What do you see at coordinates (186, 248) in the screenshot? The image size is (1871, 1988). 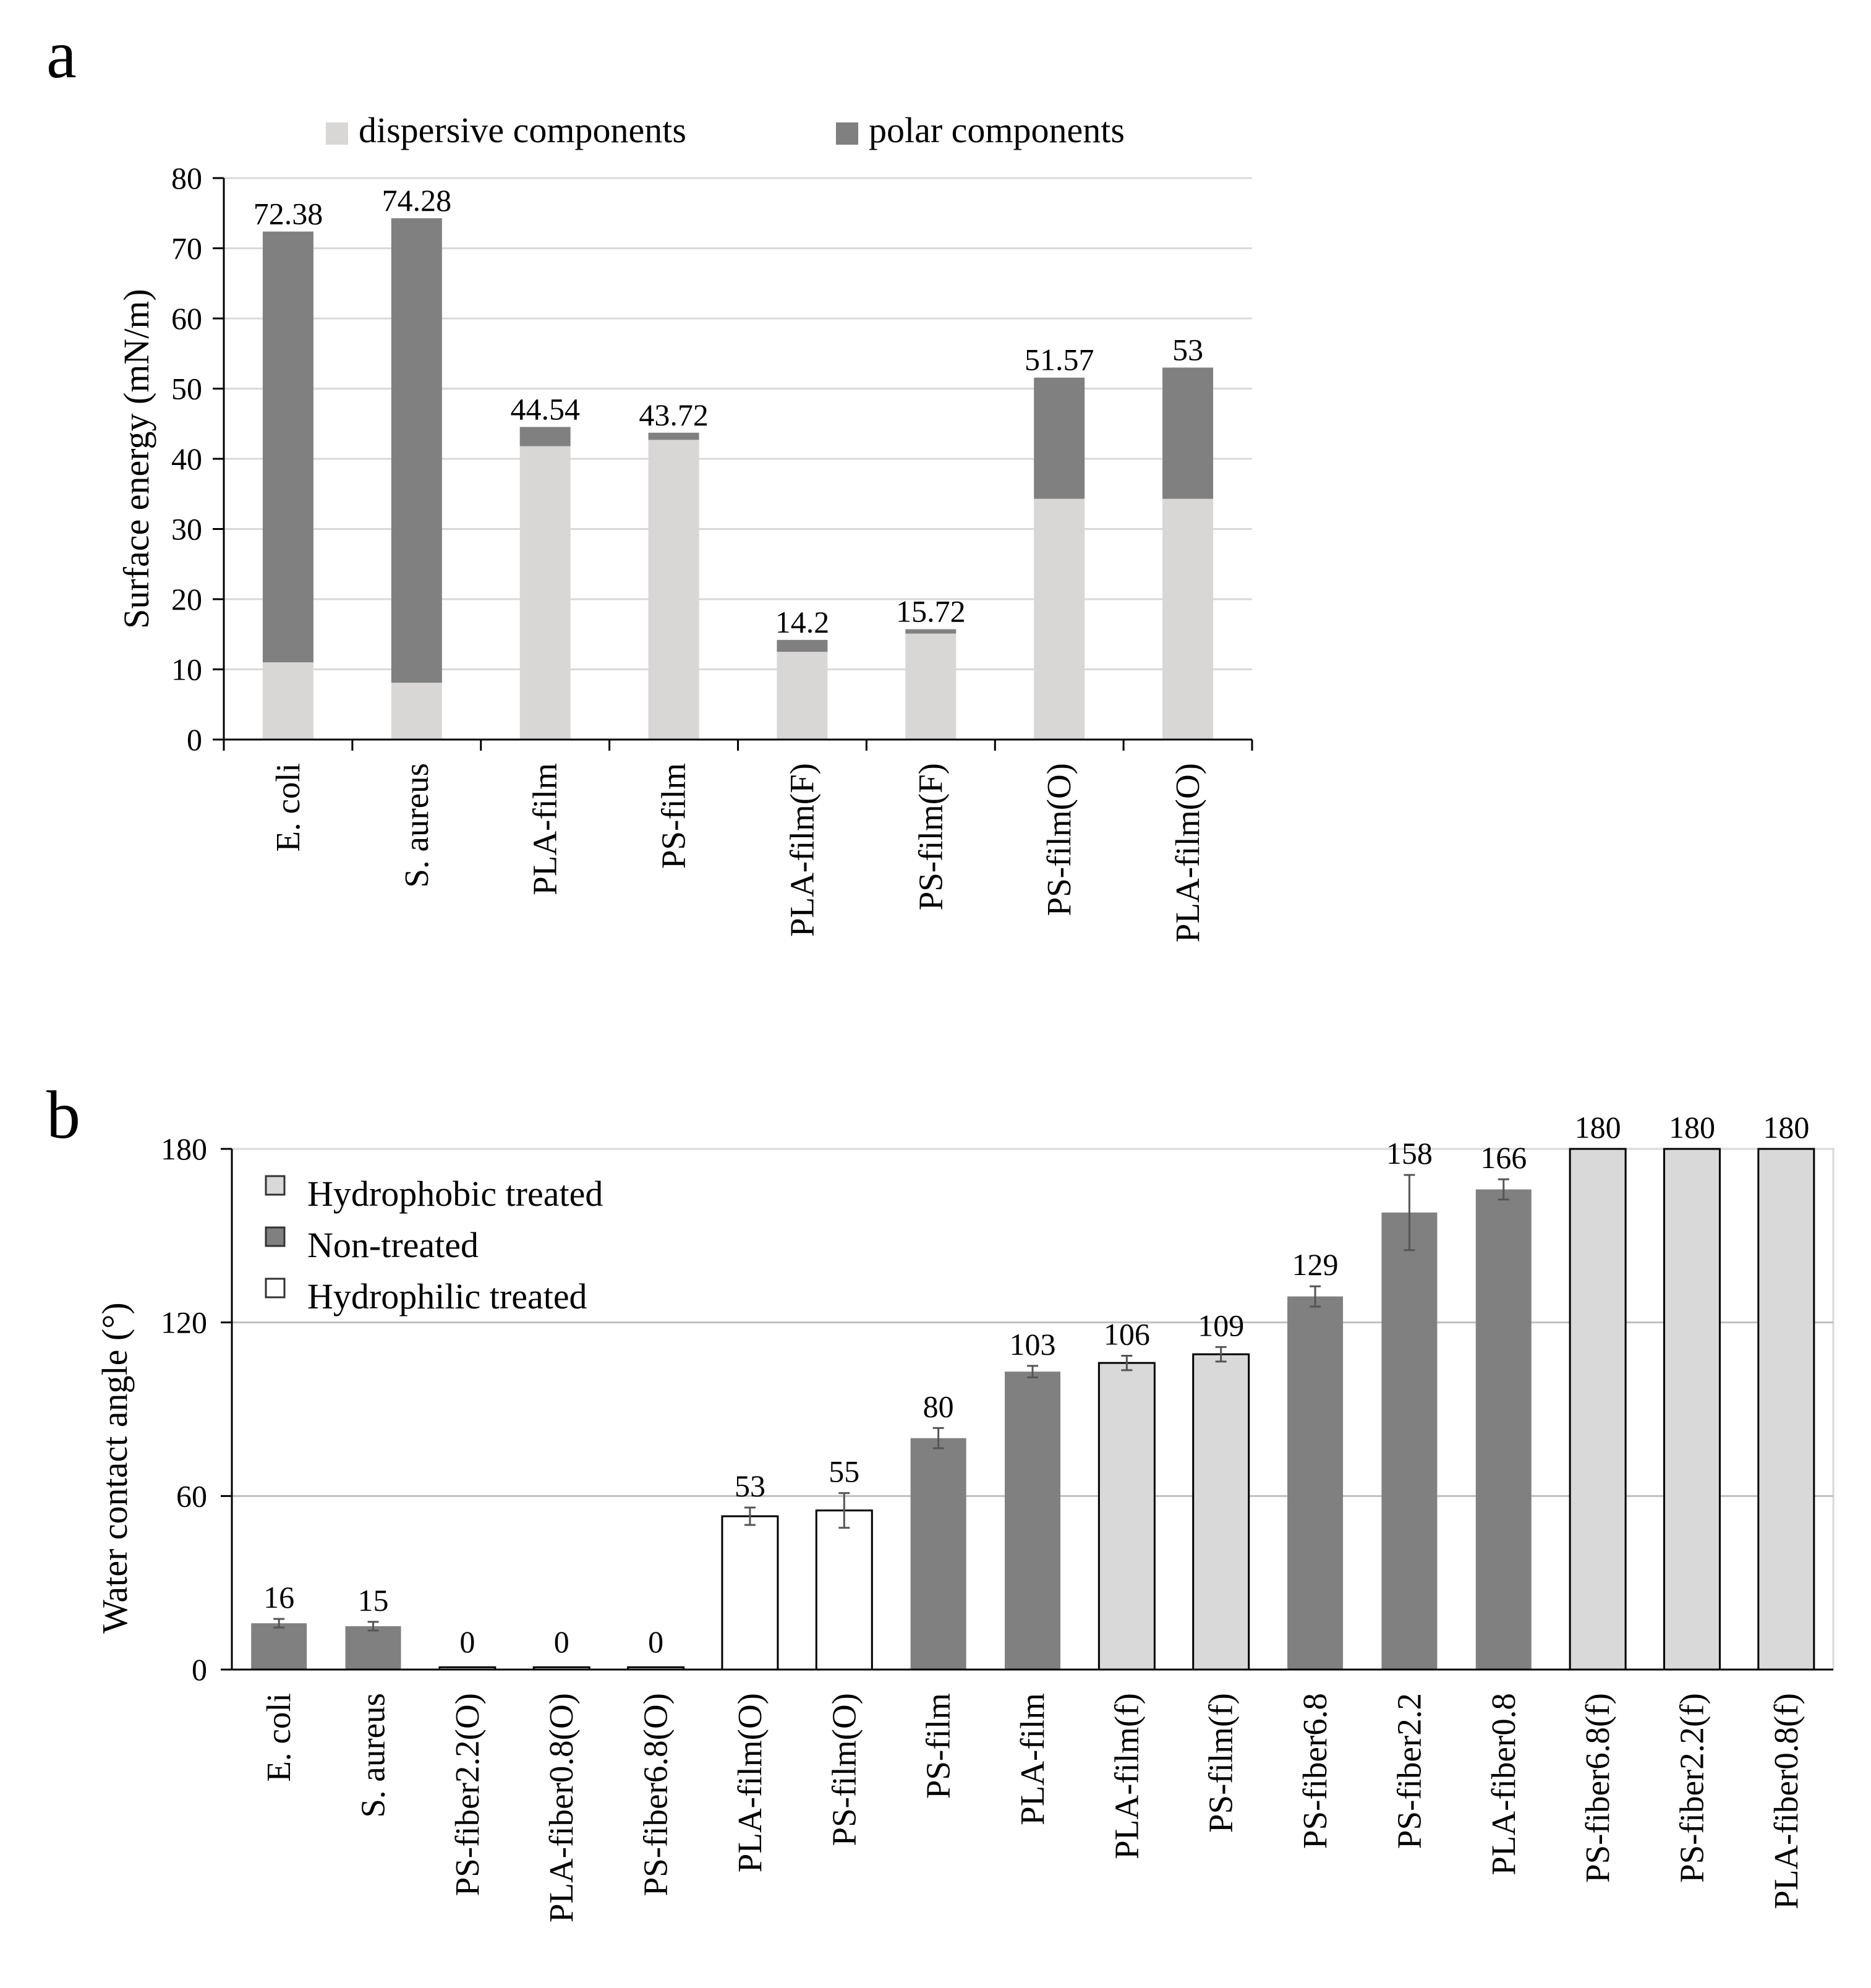 I see `y-tick-label: 70` at bounding box center [186, 248].